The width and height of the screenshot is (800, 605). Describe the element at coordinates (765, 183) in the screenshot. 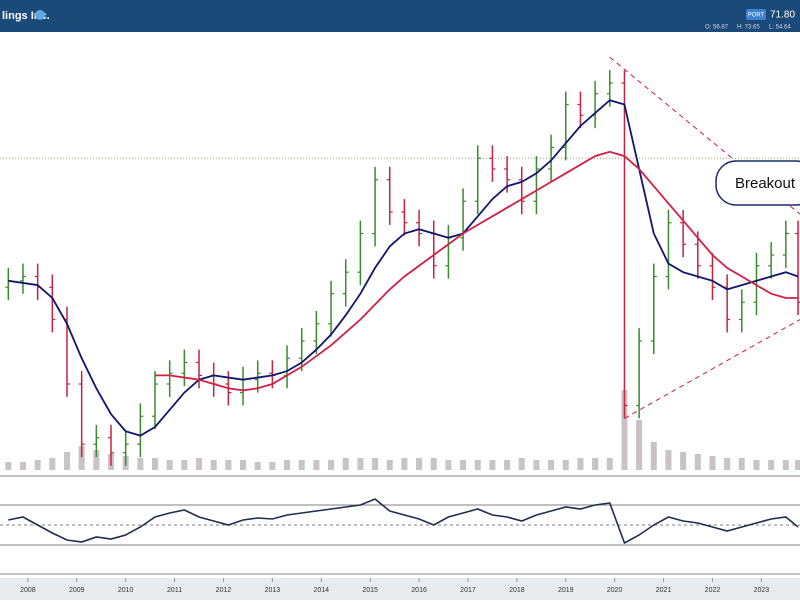

I see `annotation-text: Breakout` at that location.